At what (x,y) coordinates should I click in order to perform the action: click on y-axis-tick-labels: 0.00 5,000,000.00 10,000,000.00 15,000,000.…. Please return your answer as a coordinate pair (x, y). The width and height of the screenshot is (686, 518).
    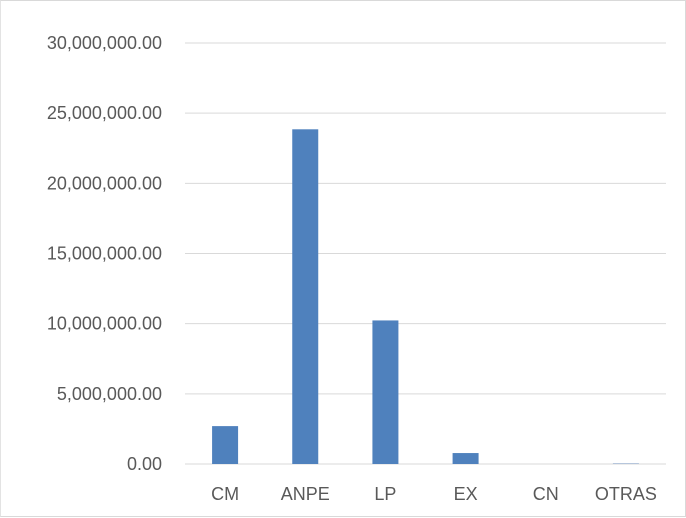
    Looking at the image, I should click on (104, 253).